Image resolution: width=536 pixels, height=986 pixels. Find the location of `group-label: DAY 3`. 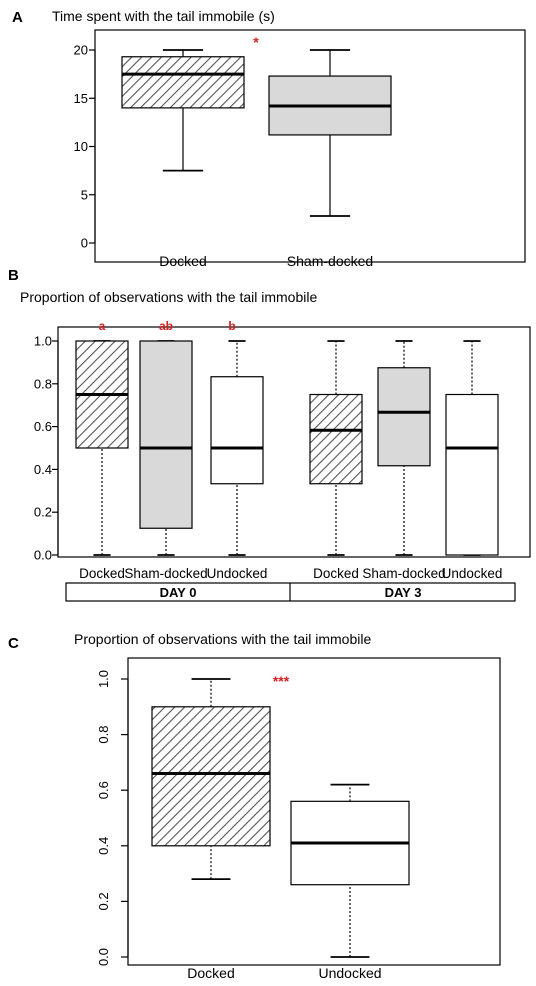

group-label: DAY 3 is located at coordinates (403, 592).